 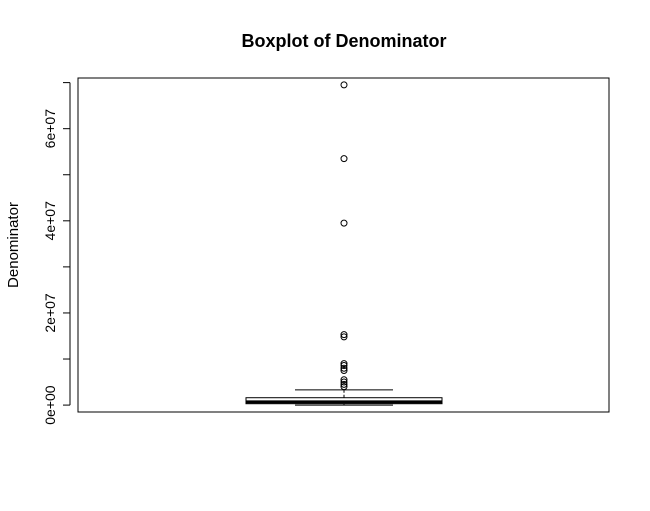 What do you see at coordinates (50, 313) in the screenshot?
I see `y-tick-label: 2e+07` at bounding box center [50, 313].